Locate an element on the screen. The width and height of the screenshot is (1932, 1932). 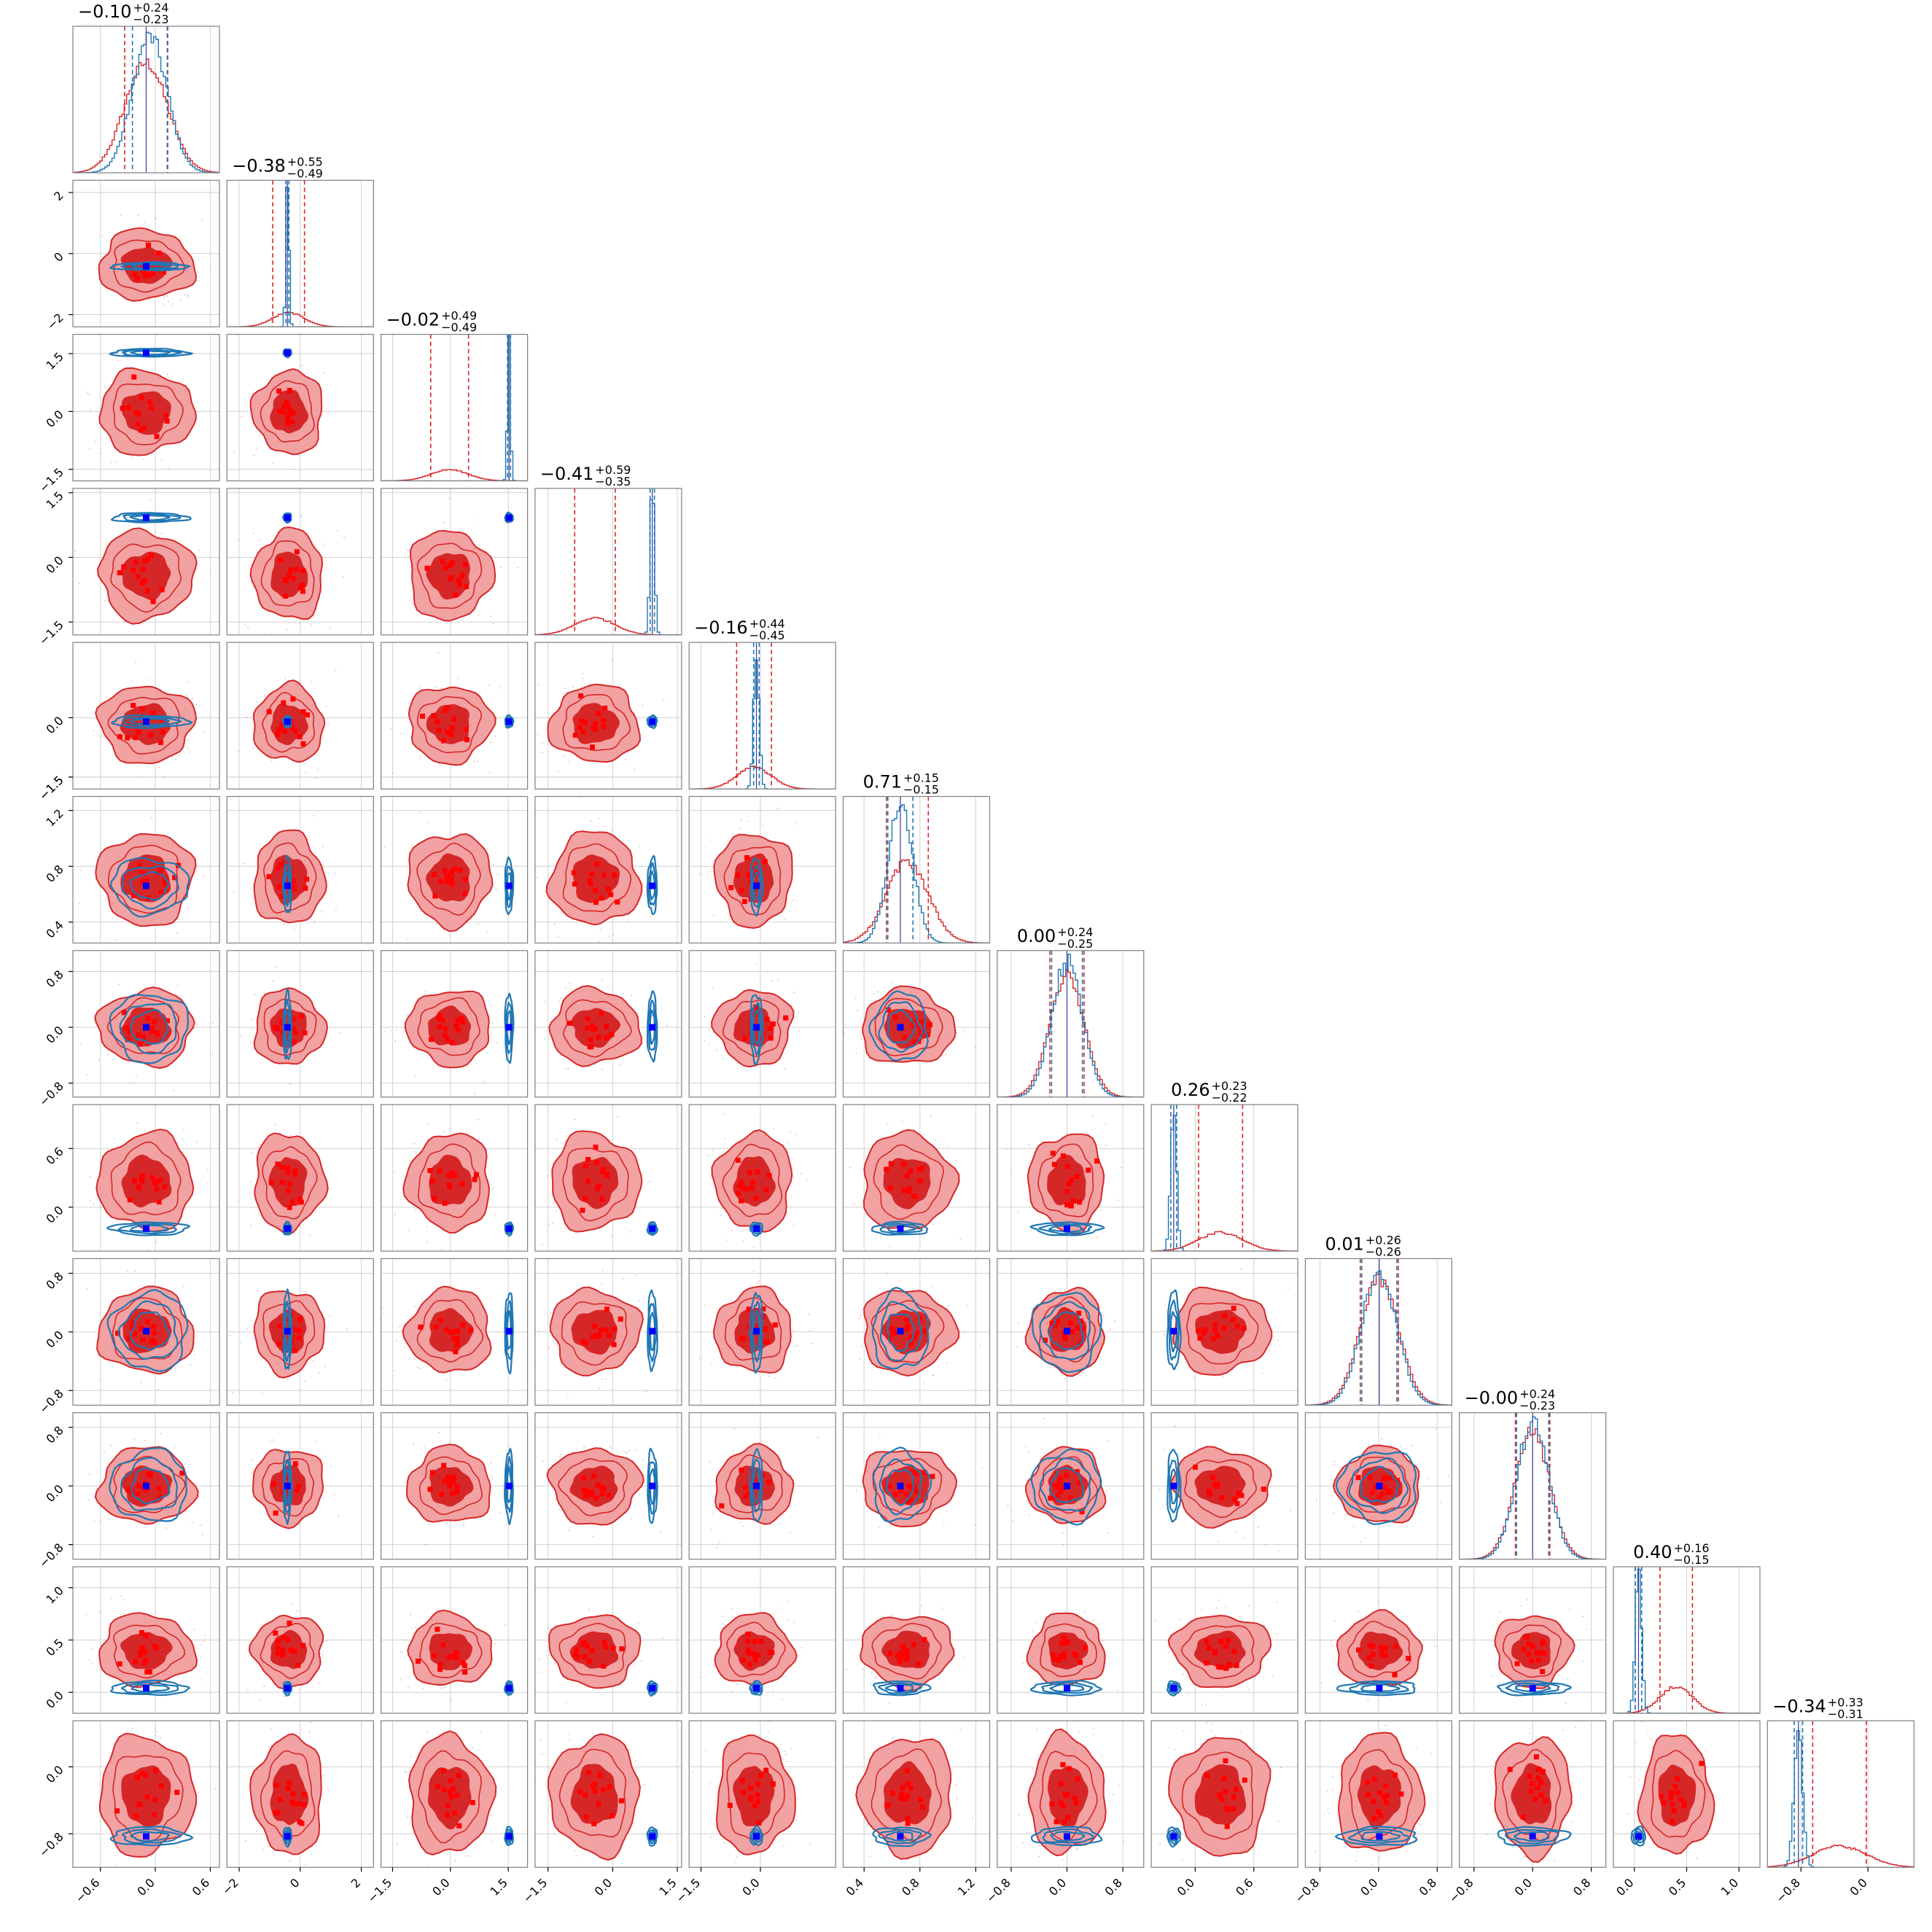
panel-title-minus: −0.25 is located at coordinates (1075, 944).